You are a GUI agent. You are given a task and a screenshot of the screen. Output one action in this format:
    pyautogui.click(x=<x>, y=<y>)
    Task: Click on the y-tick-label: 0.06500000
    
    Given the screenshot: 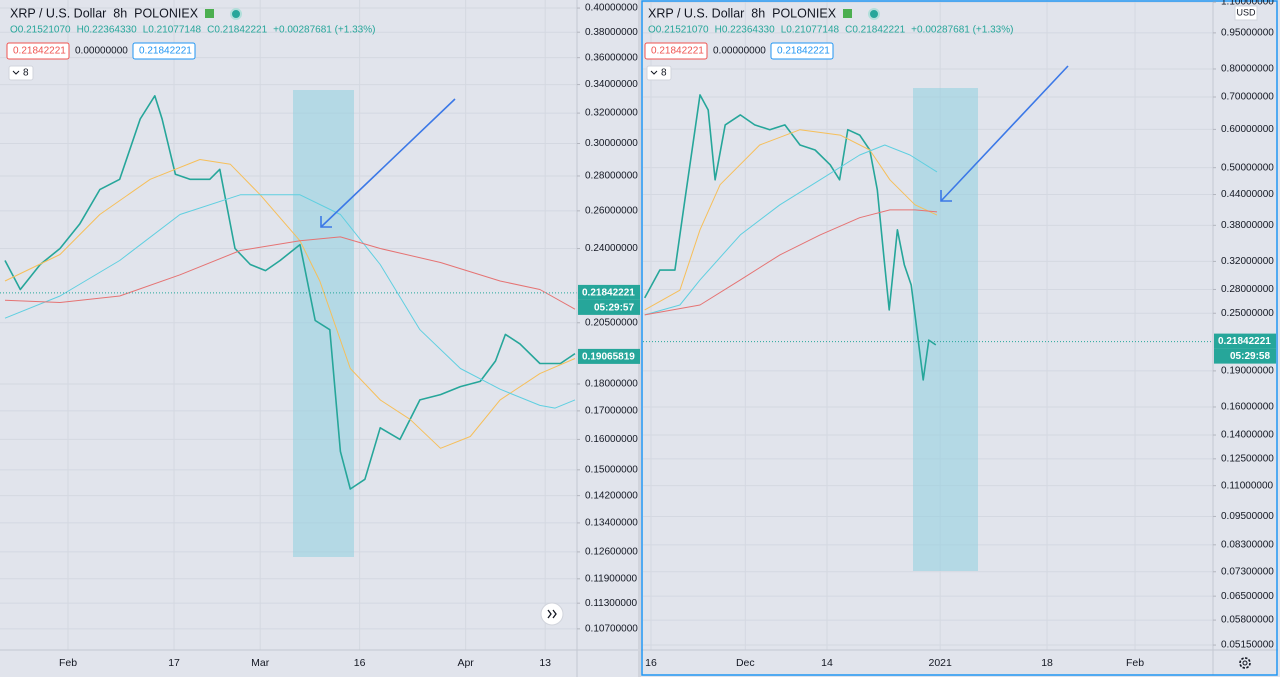 What is the action you would take?
    pyautogui.click(x=1247, y=596)
    